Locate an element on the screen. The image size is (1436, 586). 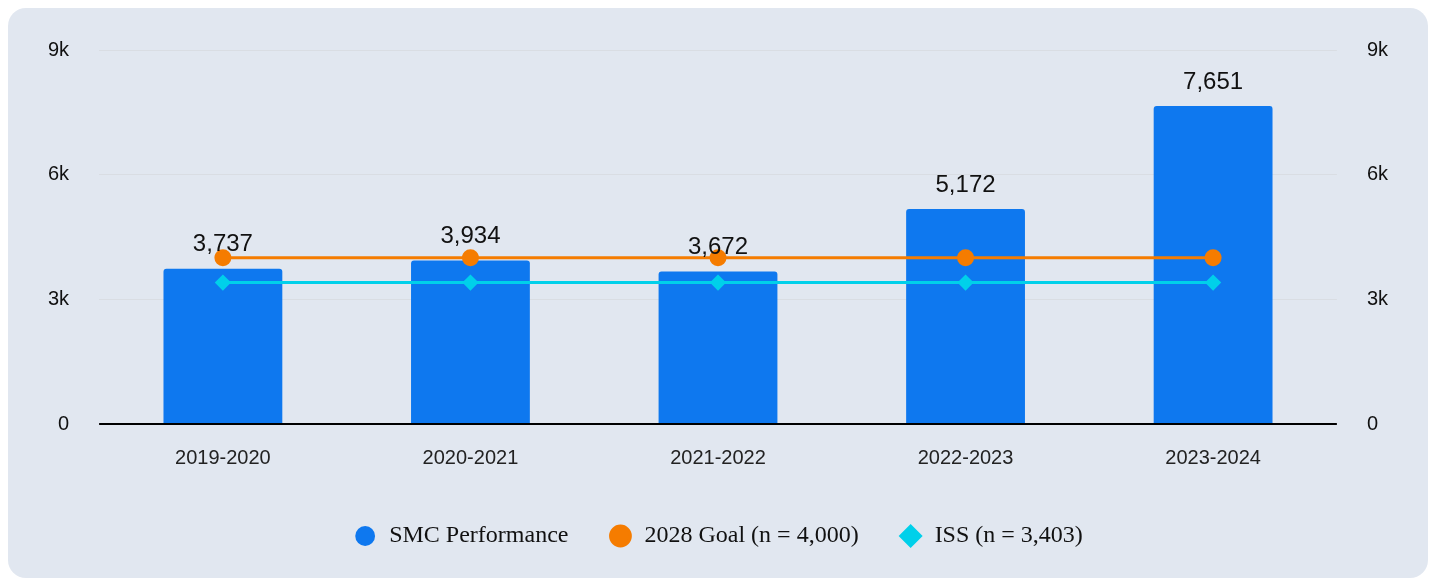
y2-tick-label: 6k is located at coordinates (1377, 173).